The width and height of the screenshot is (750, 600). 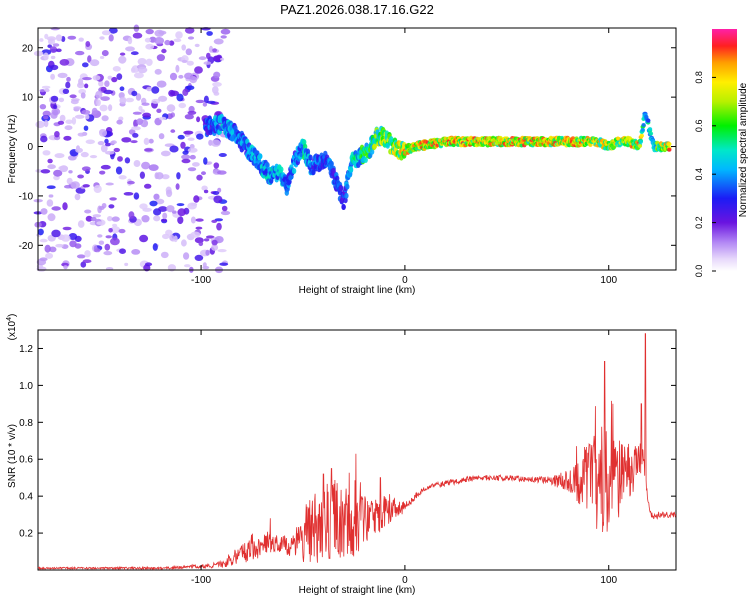 What do you see at coordinates (26, 534) in the screenshot?
I see `snr-y-tick-label: 0.2` at bounding box center [26, 534].